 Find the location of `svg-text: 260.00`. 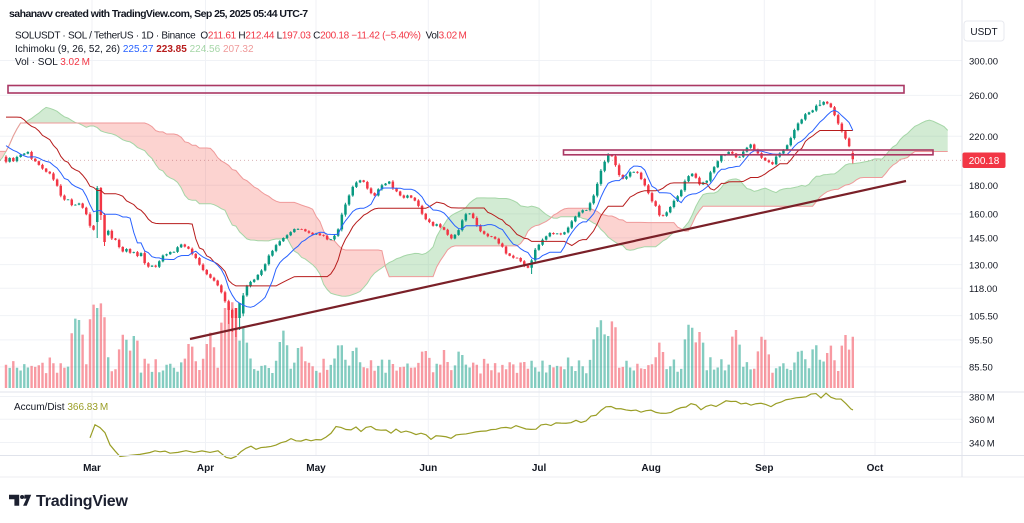

svg-text: 260.00 is located at coordinates (983, 96).